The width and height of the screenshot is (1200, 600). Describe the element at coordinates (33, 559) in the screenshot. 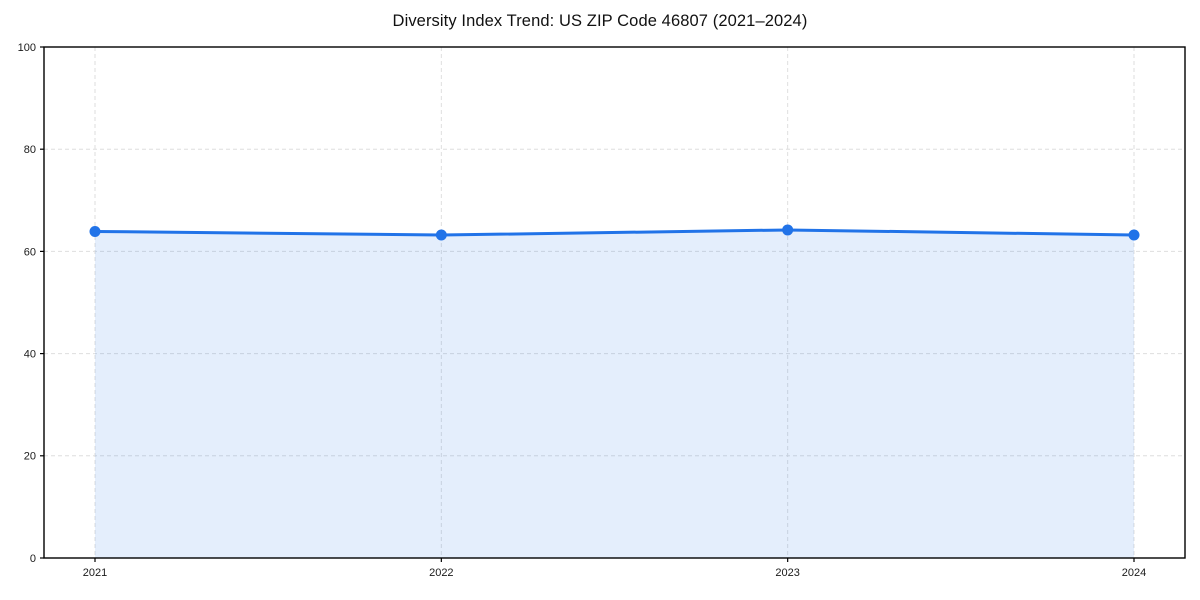

I see `y-tick-label: 0` at that location.